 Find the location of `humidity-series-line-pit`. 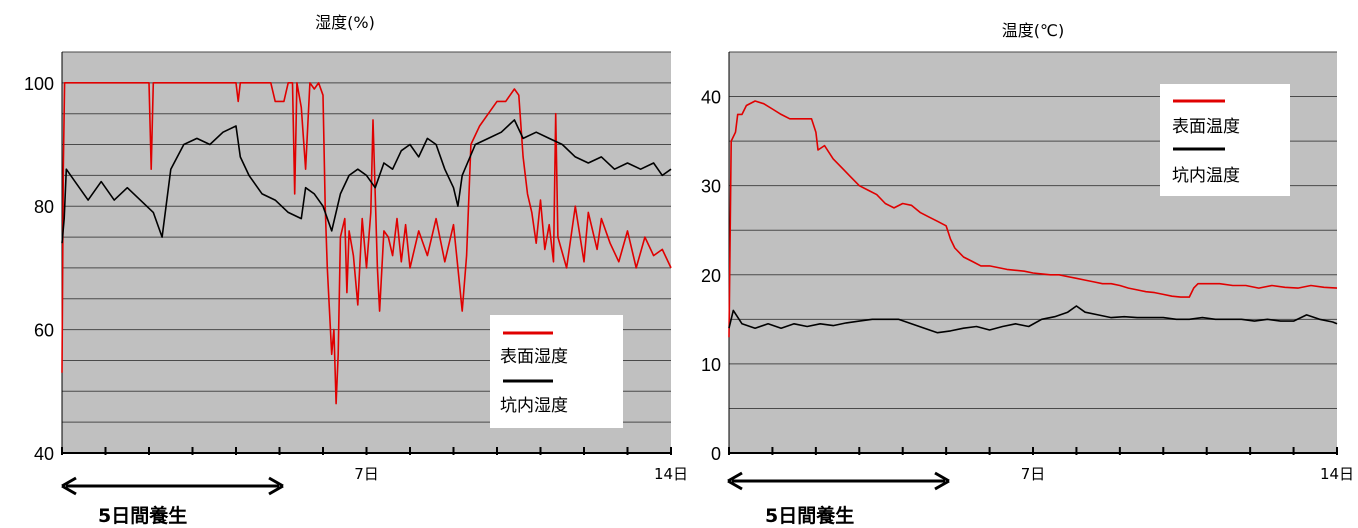

humidity-series-line-pit is located at coordinates (366, 181).